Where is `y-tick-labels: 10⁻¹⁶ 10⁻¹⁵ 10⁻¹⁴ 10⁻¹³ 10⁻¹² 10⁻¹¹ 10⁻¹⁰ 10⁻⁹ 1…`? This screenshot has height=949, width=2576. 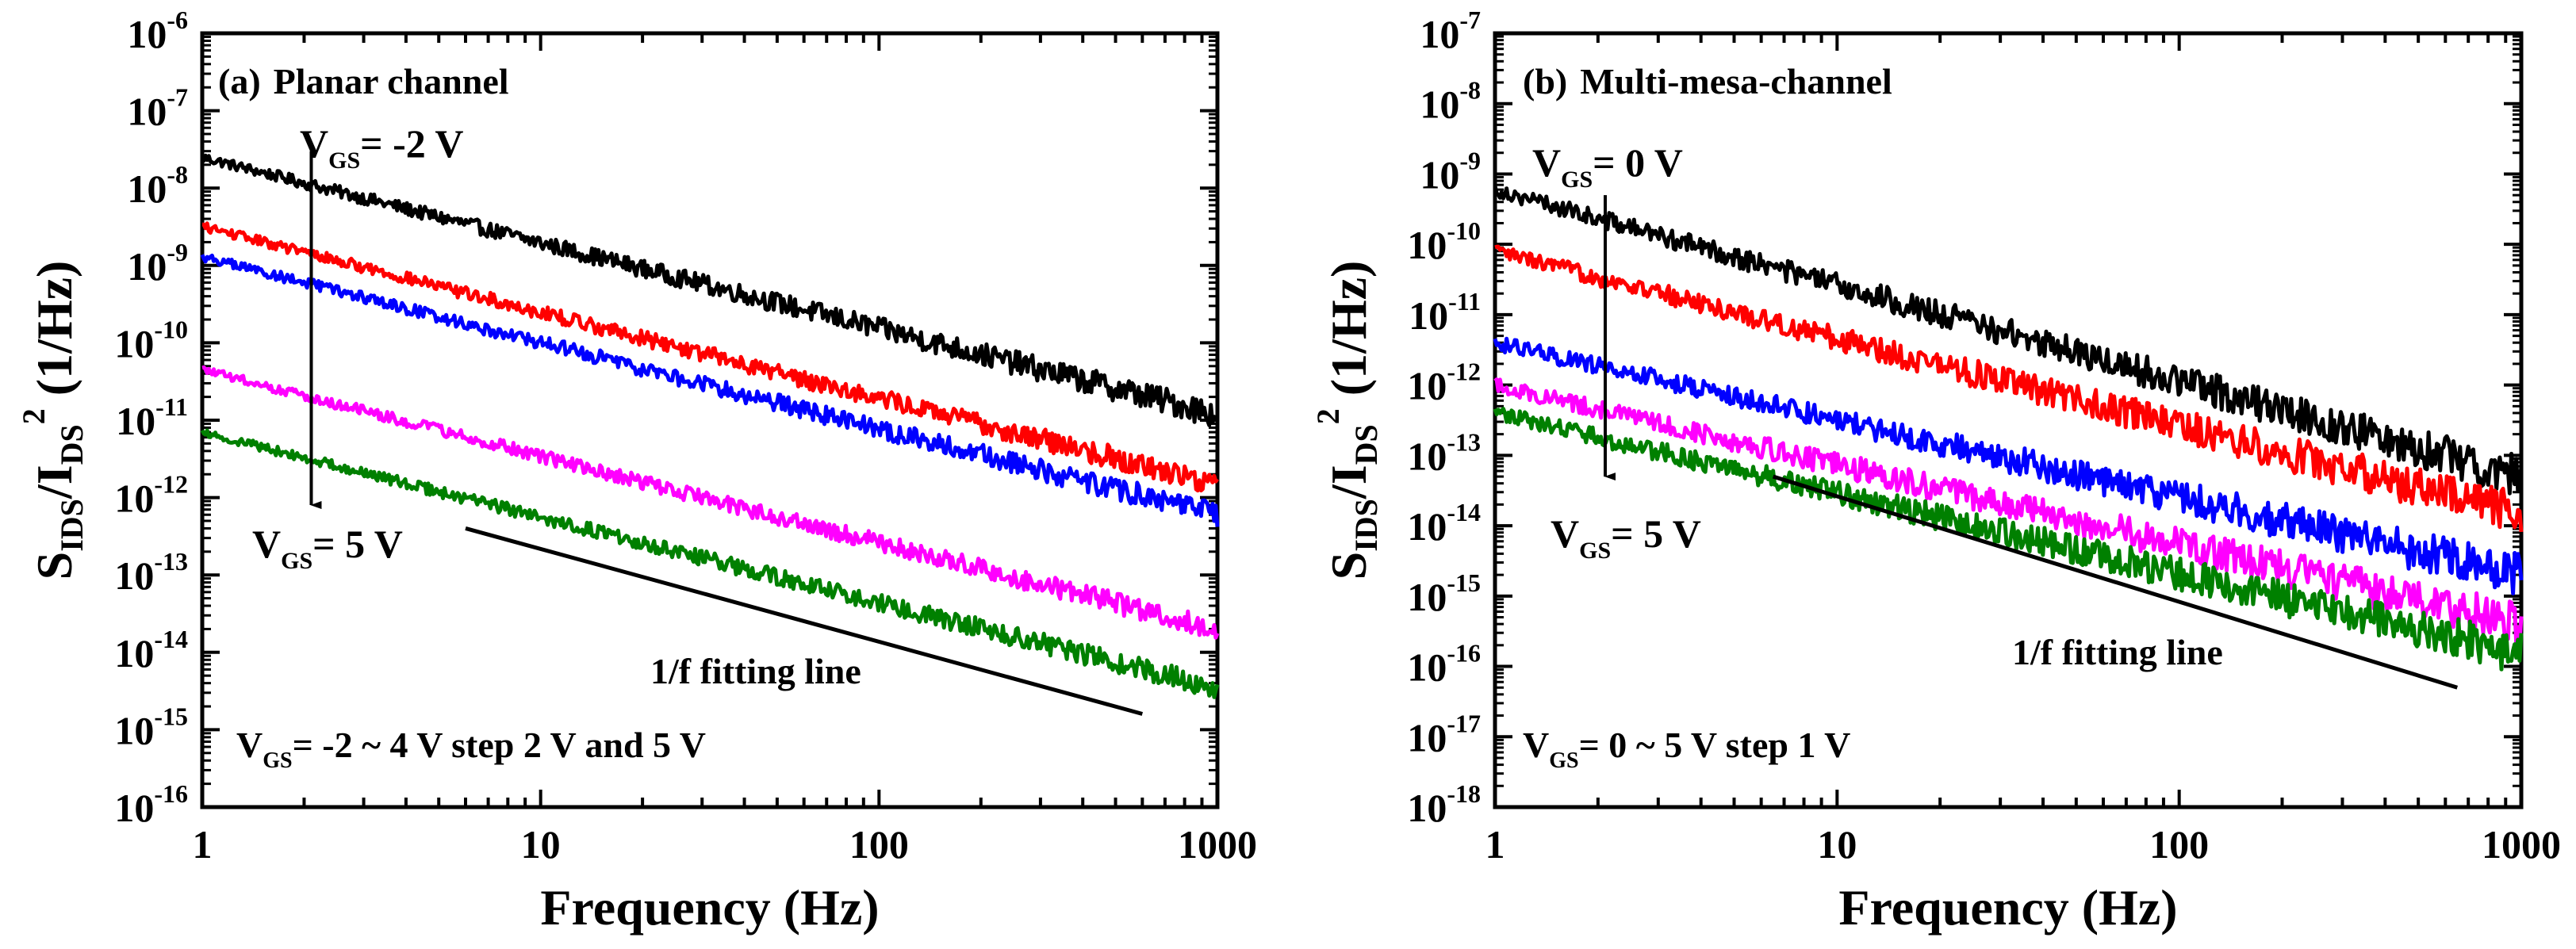 y-tick-labels: 10⁻¹⁶ 10⁻¹⁵ 10⁻¹⁴ 10⁻¹³ 10⁻¹² 10⁻¹¹ 10⁻¹⁰ 10⁻⁹ 1… is located at coordinates (151, 418).